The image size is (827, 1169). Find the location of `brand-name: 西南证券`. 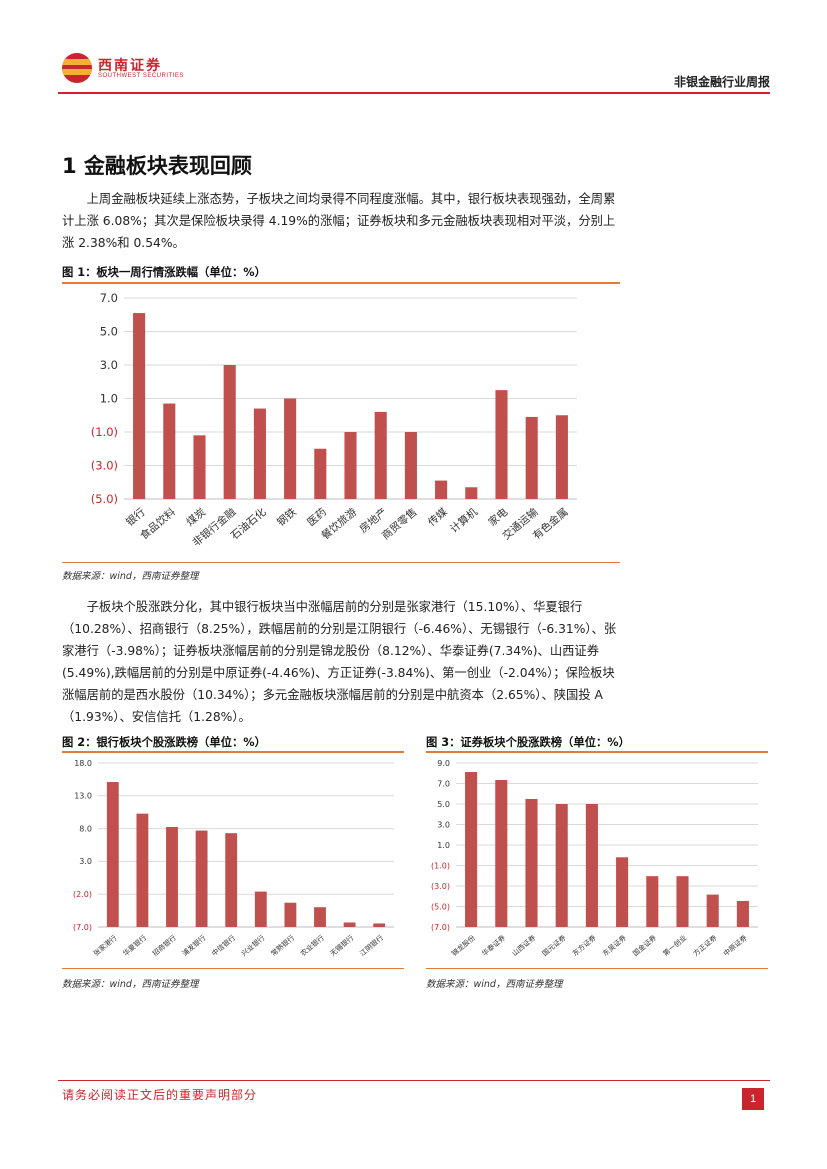

brand-name: 西南证券 is located at coordinates (130, 66).